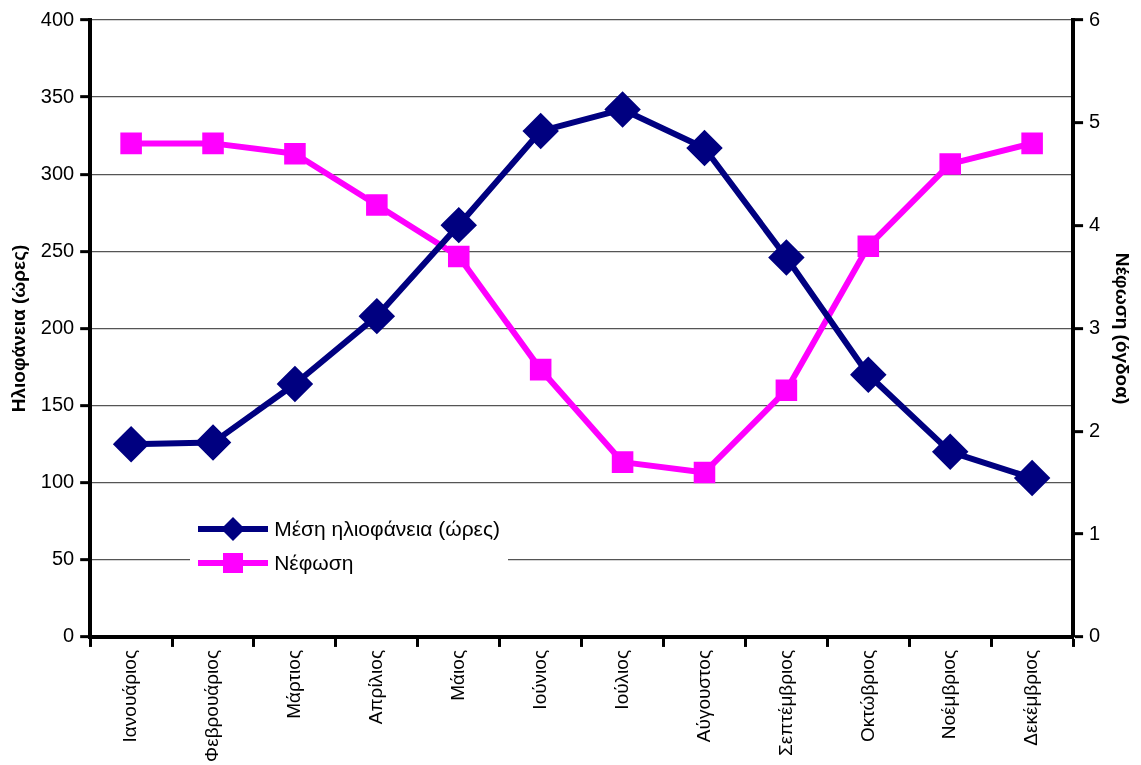 The height and width of the screenshot is (765, 1141). What do you see at coordinates (1095, 224) in the screenshot?
I see `y2-tick-label: 4` at bounding box center [1095, 224].